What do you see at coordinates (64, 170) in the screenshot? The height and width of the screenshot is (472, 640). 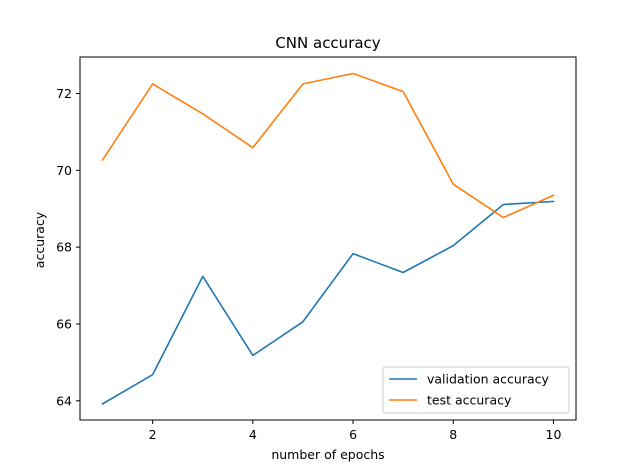 I see `y-tick-label: 70` at bounding box center [64, 170].